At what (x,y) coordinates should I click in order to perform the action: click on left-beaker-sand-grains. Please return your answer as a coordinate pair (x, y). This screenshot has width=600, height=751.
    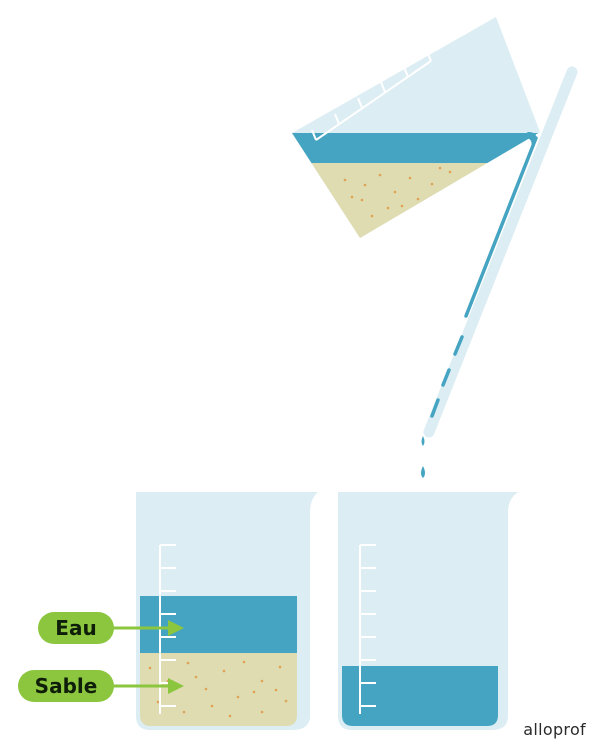
    Looking at the image, I should click on (218, 689).